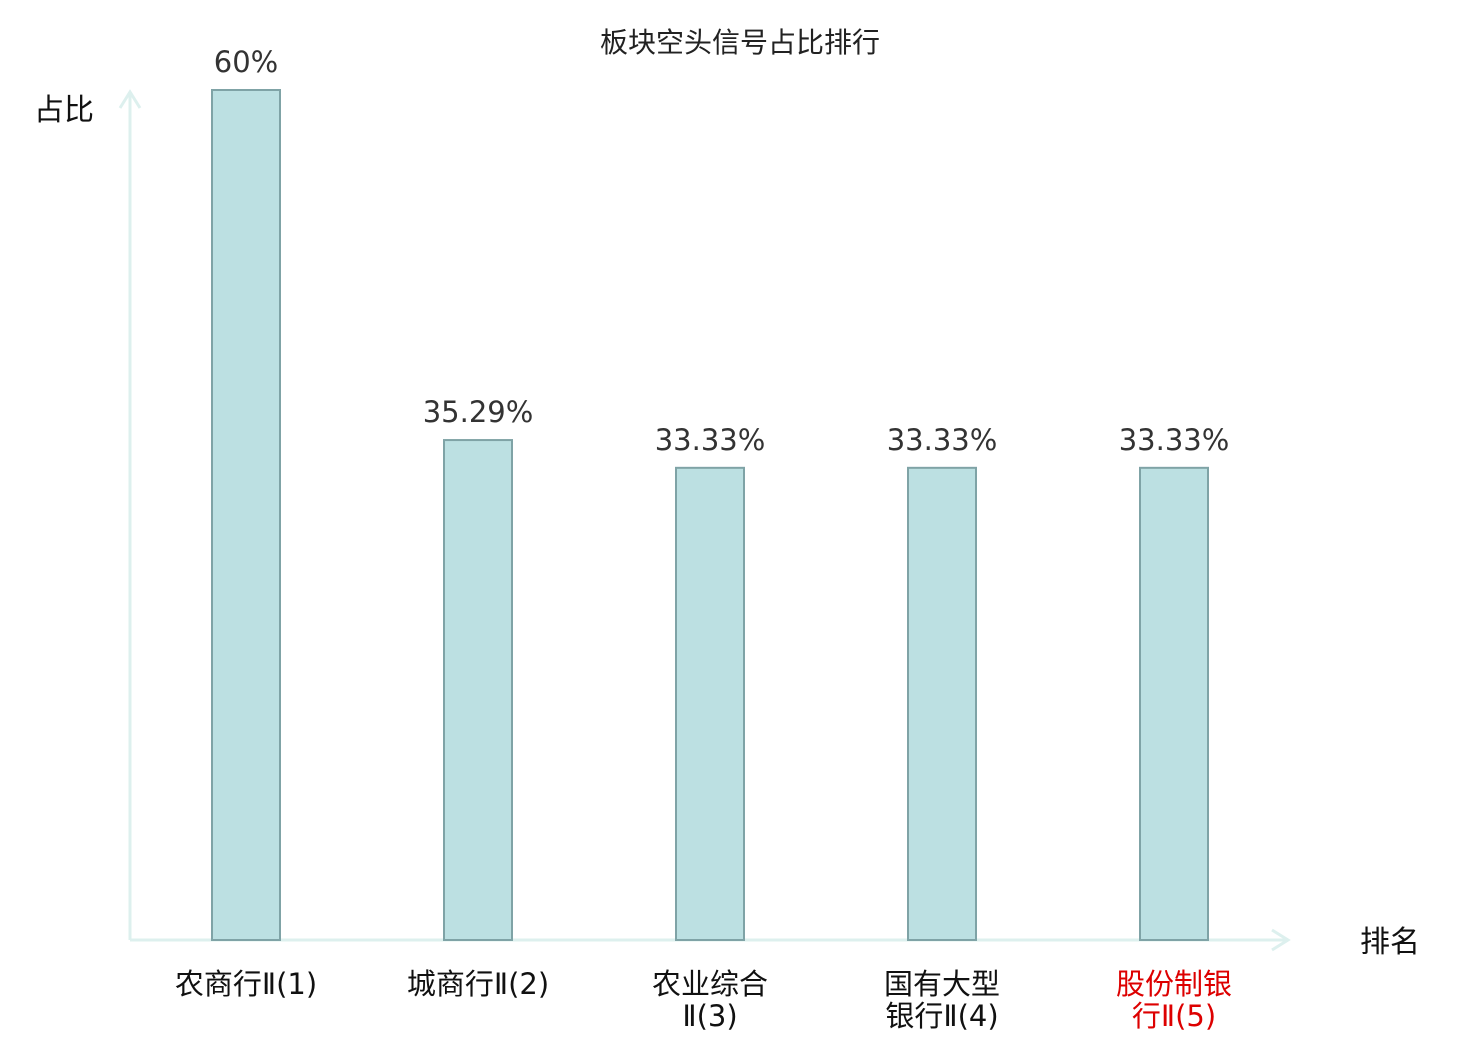 This screenshot has width=1480, height=1040. Describe the element at coordinates (710, 984) in the screenshot. I see `category-label: 农业综合` at that location.